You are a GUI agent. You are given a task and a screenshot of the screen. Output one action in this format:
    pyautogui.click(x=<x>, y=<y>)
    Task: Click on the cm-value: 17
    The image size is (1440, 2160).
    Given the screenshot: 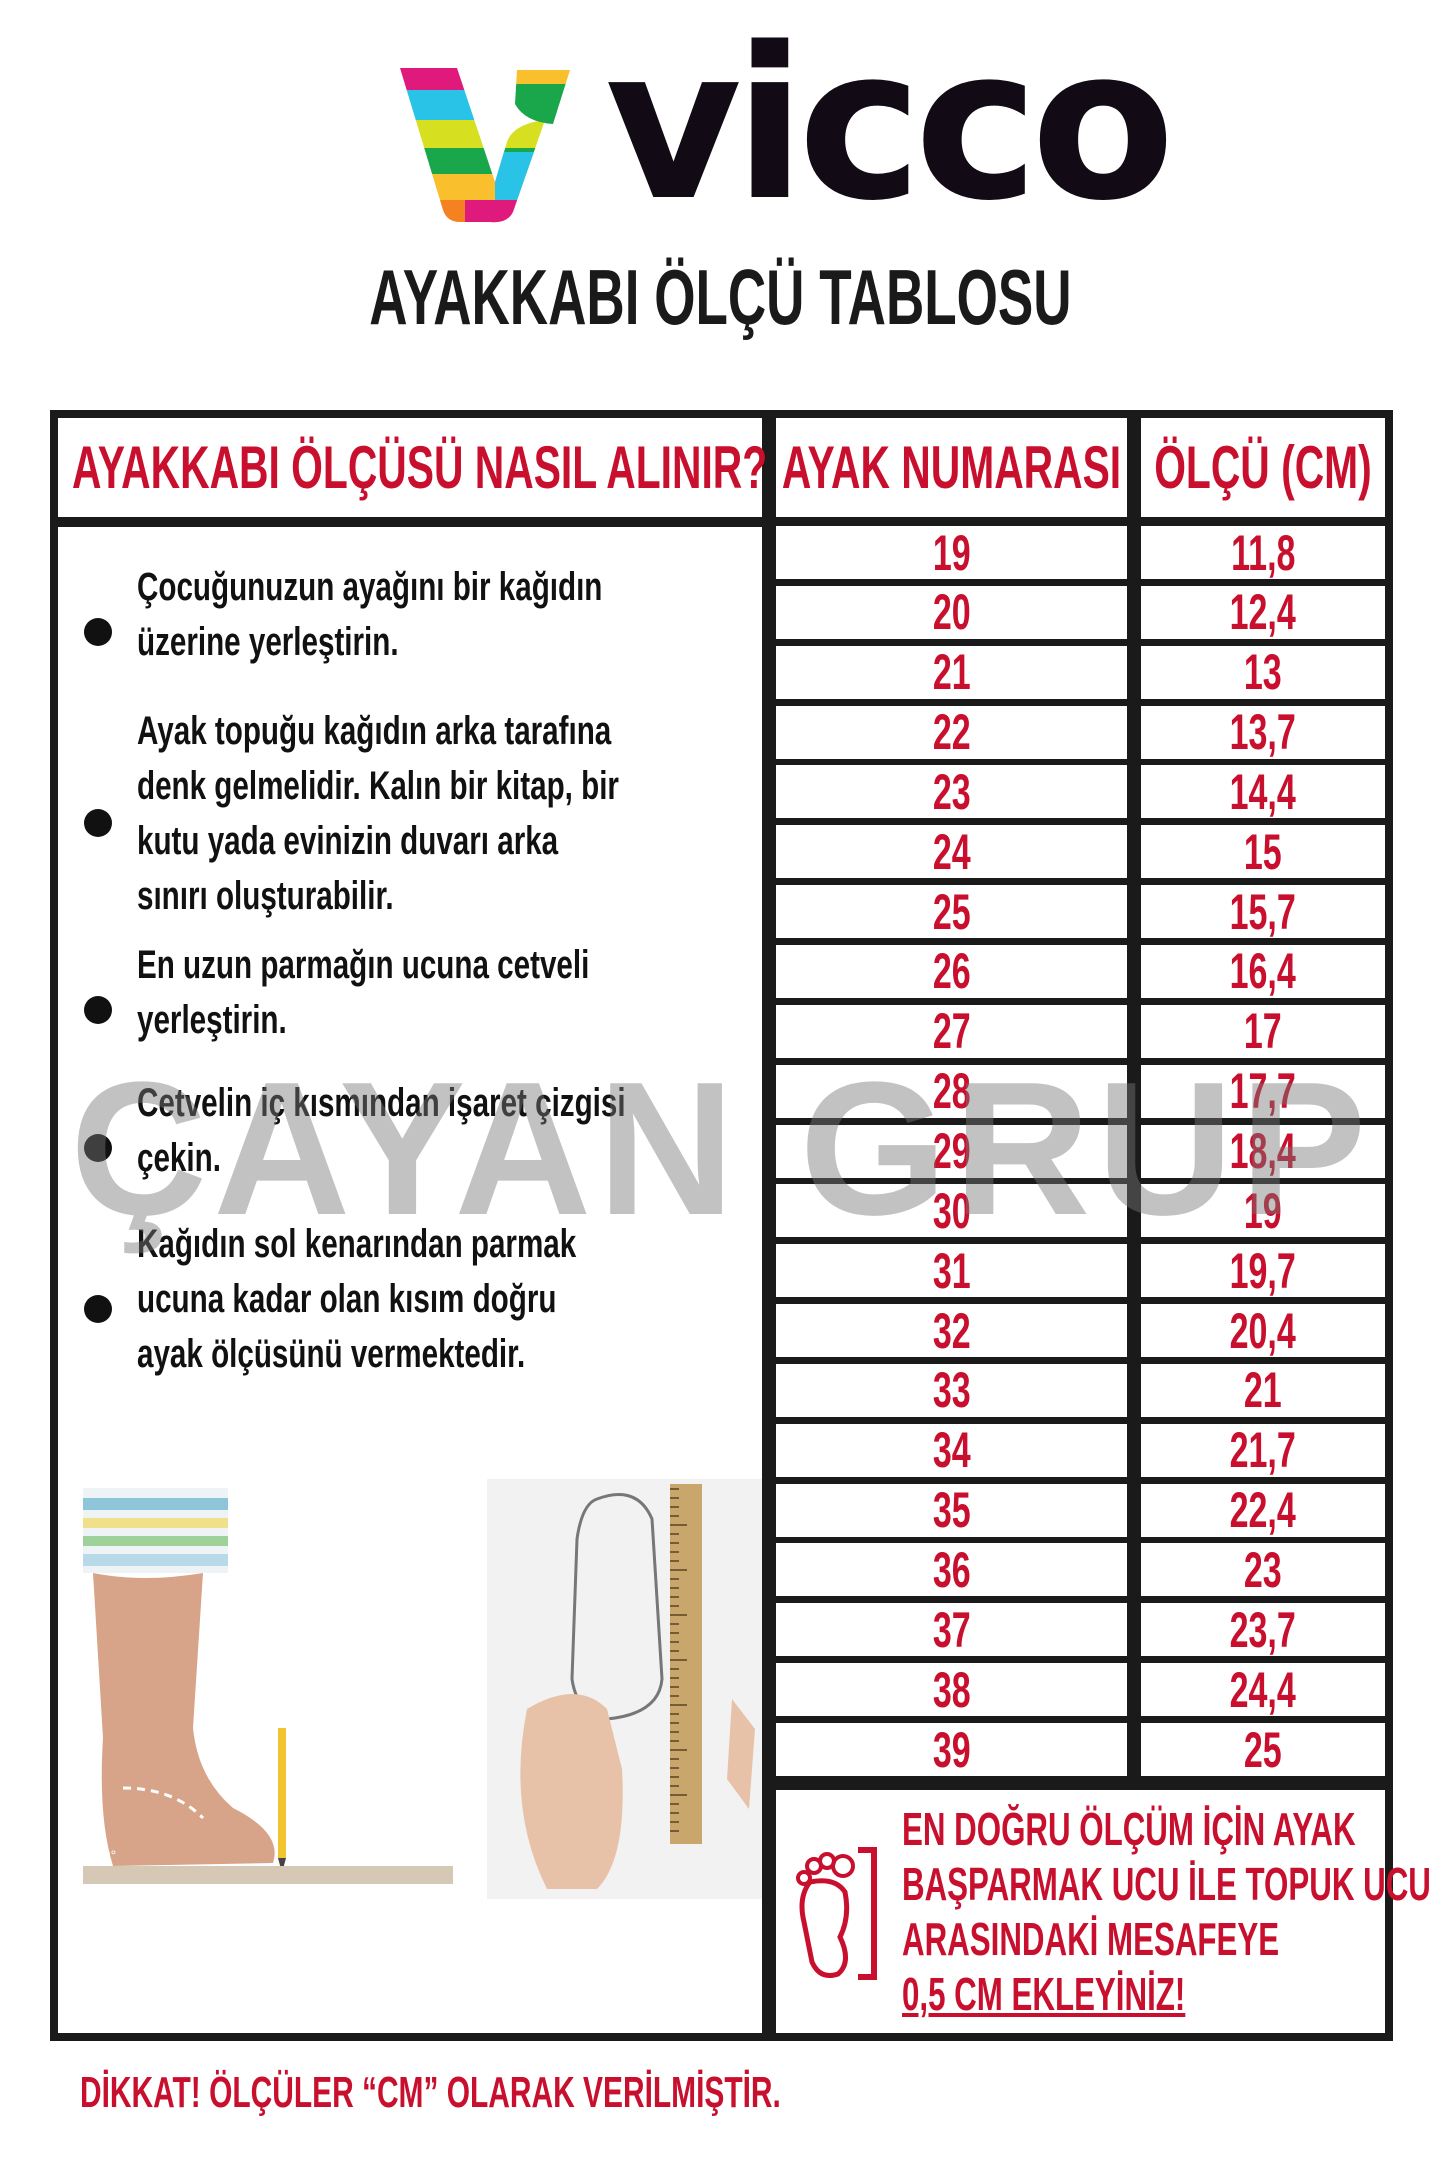 What is the action you would take?
    pyautogui.click(x=1263, y=1031)
    